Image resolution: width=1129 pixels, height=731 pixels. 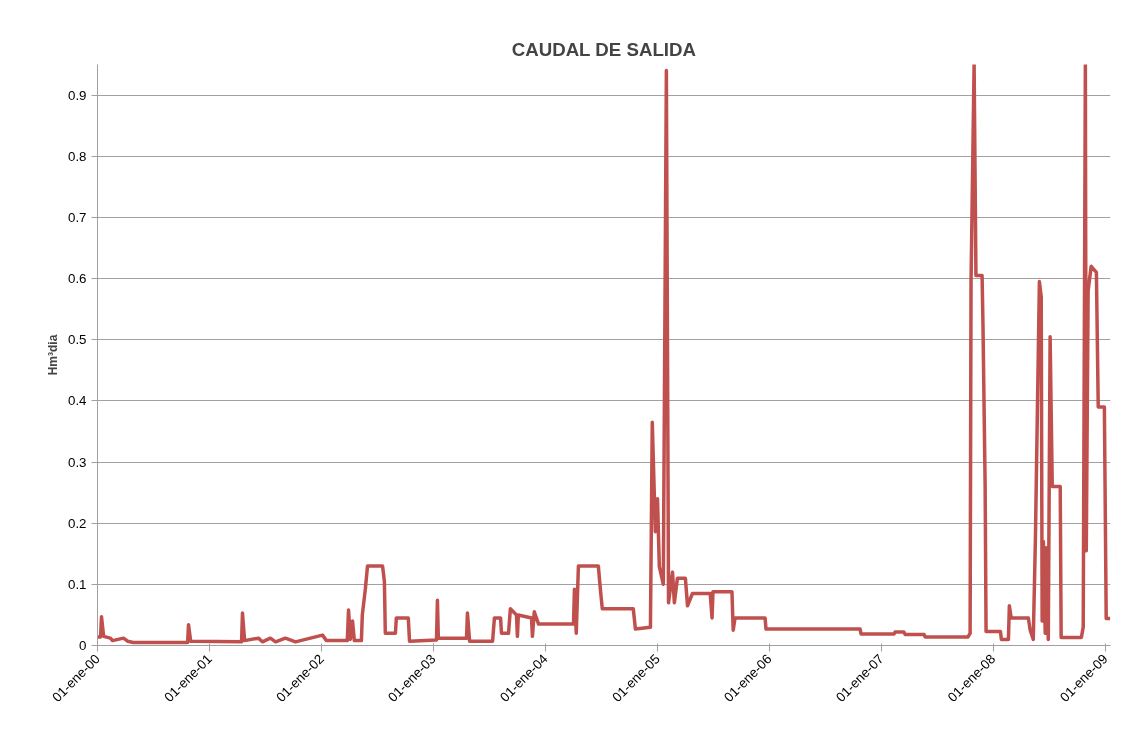 I want to click on y-tick-label: 0.3, so click(x=77, y=462).